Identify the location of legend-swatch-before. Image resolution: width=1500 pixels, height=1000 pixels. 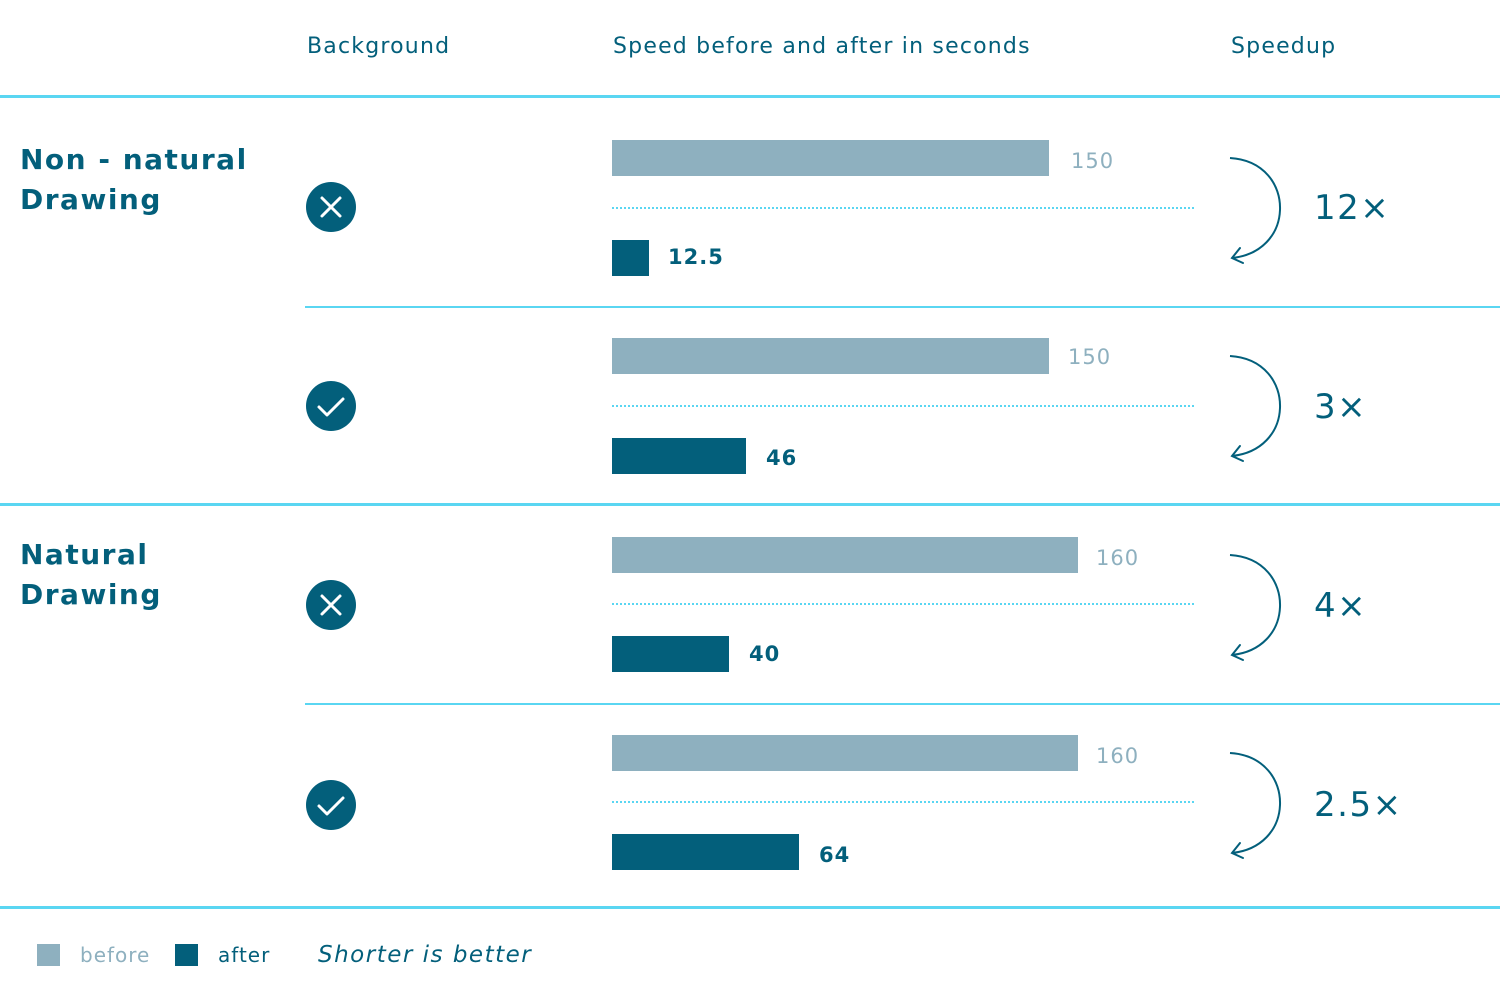
(48, 955).